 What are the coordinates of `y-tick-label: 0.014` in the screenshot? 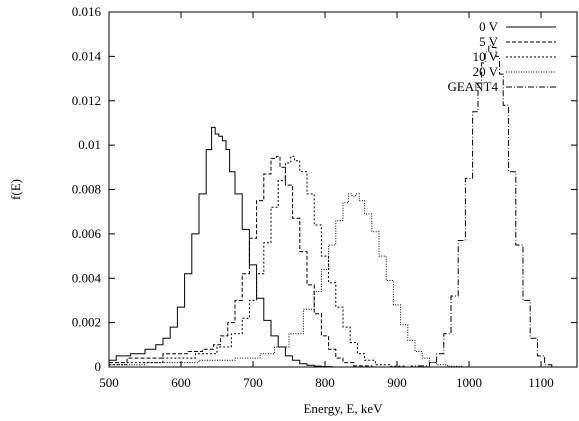 It's located at (87, 55).